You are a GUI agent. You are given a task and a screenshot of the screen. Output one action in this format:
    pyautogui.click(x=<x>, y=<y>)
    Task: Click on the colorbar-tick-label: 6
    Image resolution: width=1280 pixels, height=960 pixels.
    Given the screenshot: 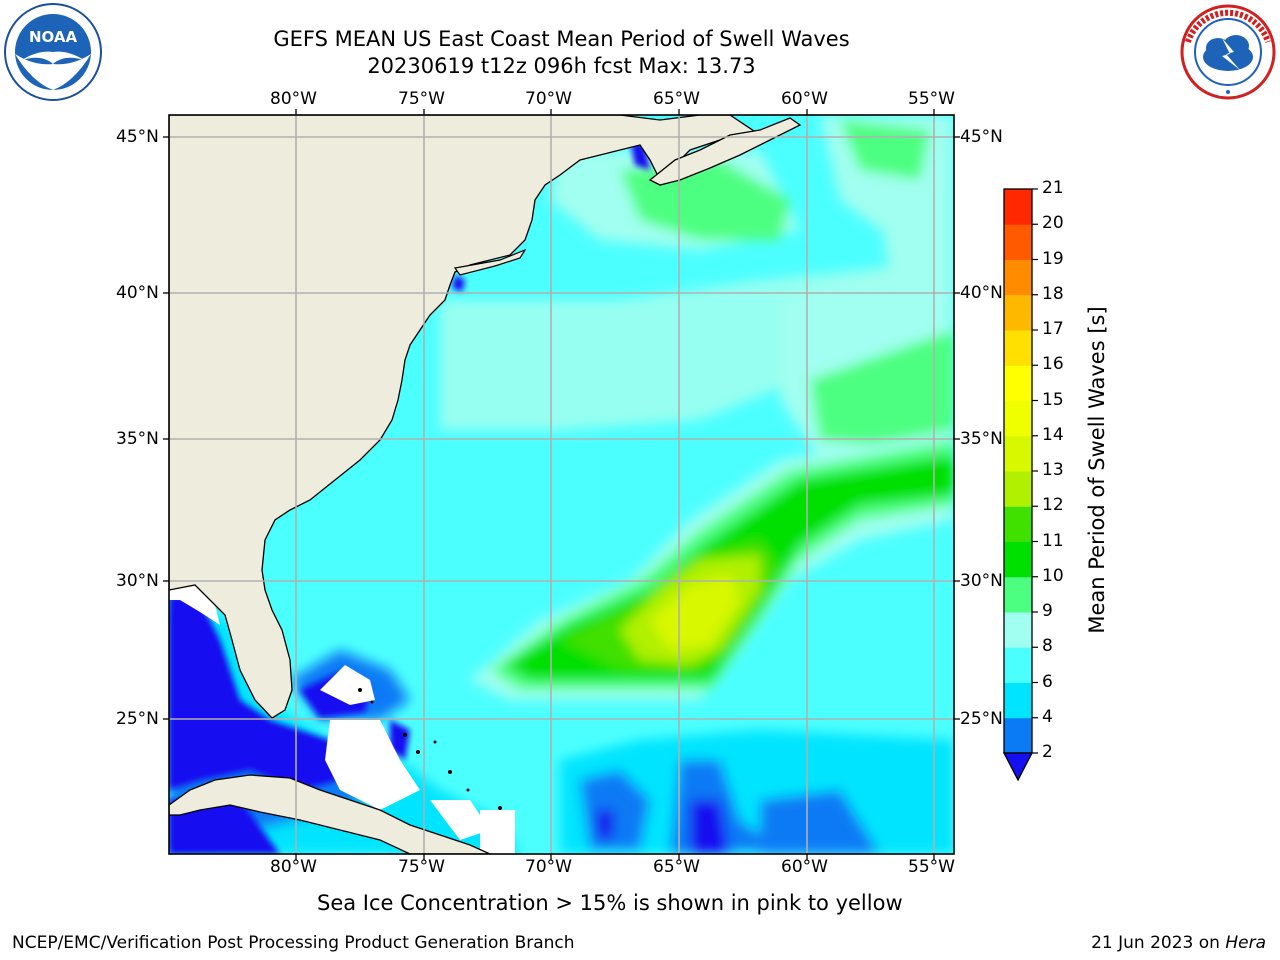 What is the action you would take?
    pyautogui.click(x=1047, y=681)
    